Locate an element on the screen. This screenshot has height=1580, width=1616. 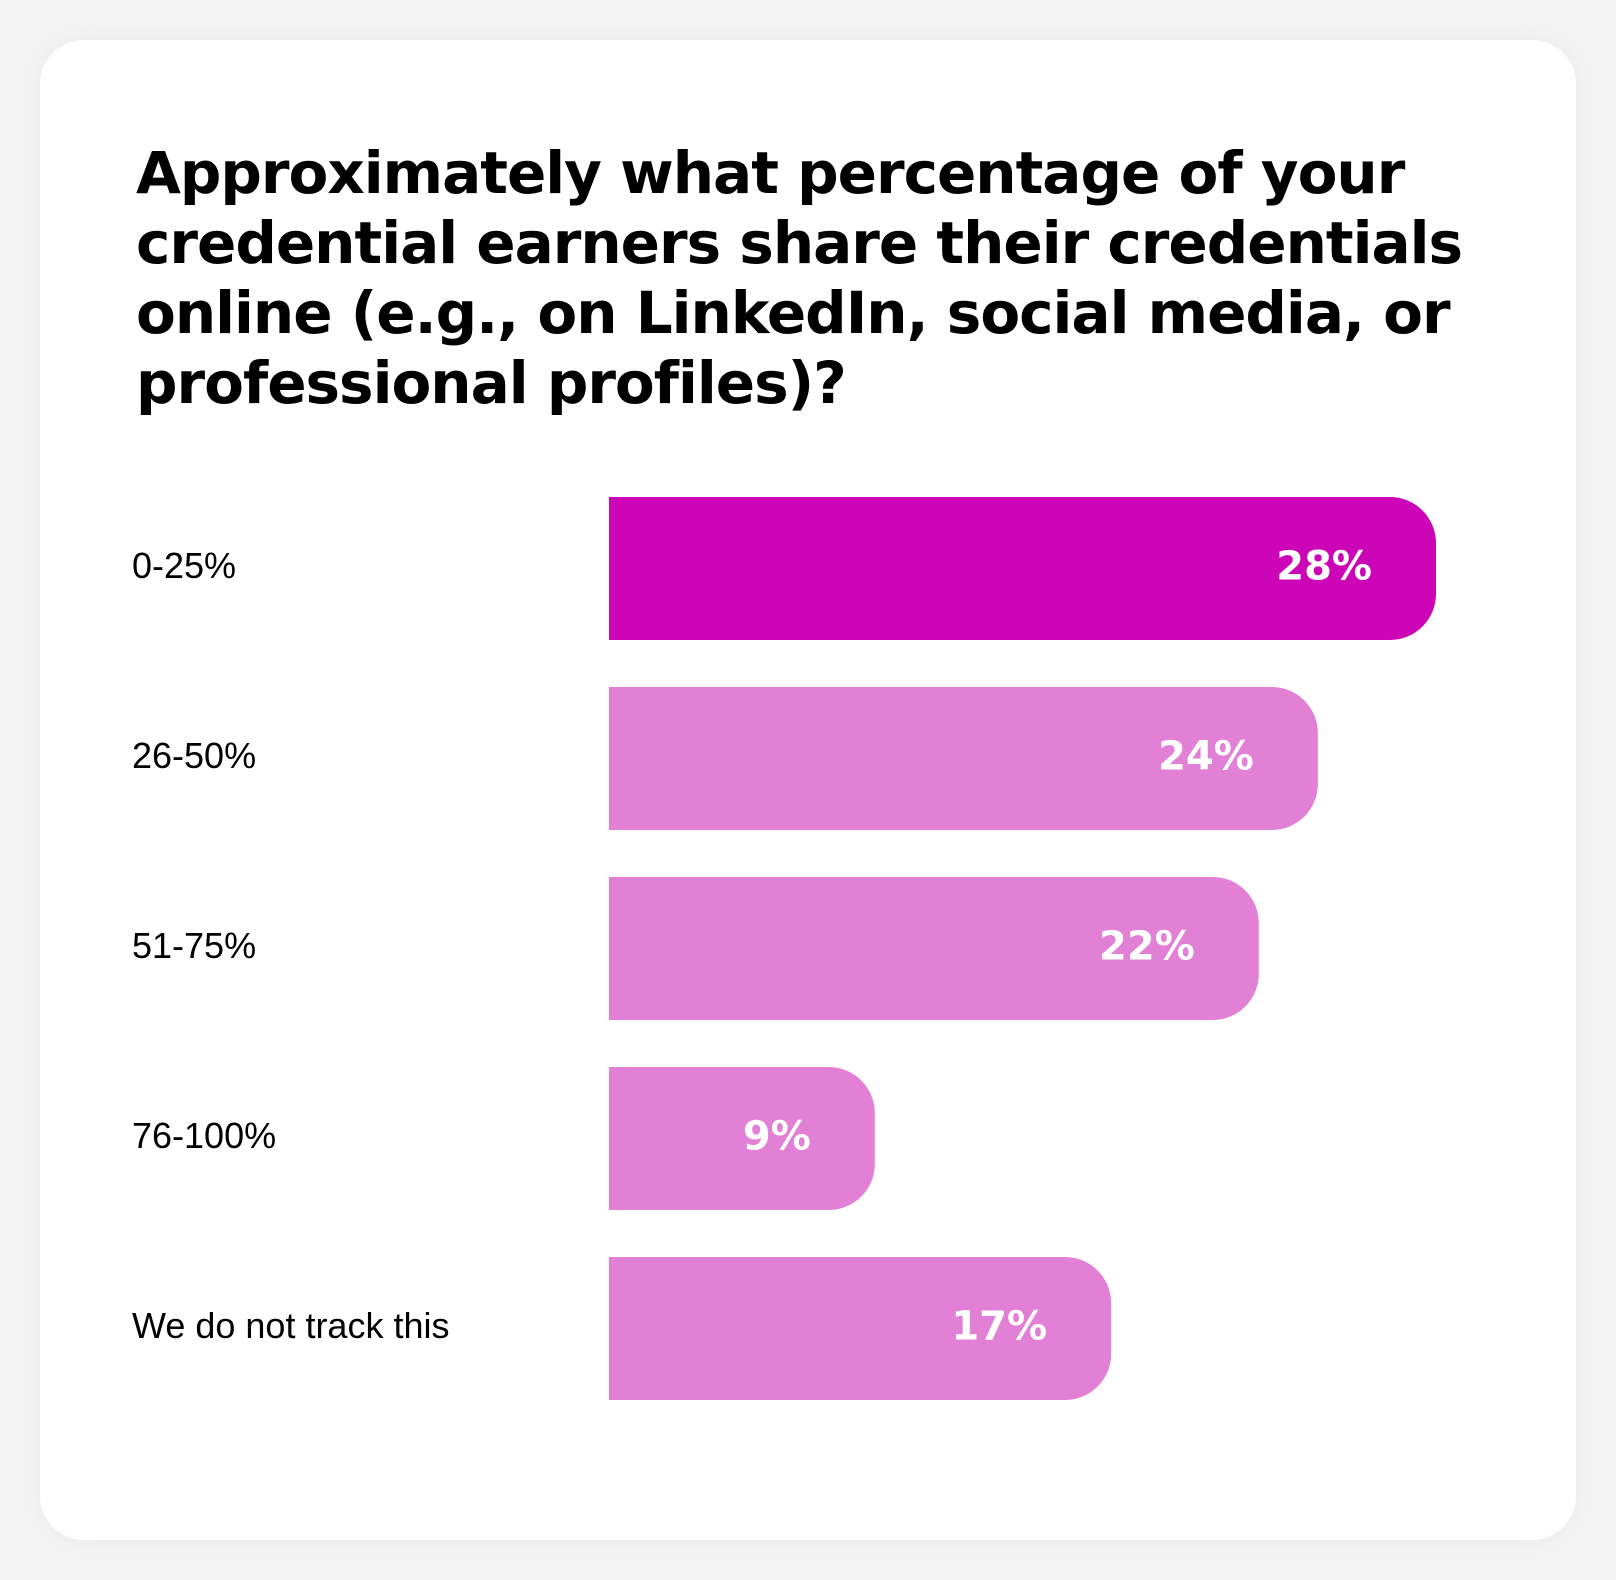
category-label: 76-100% is located at coordinates (204, 1135).